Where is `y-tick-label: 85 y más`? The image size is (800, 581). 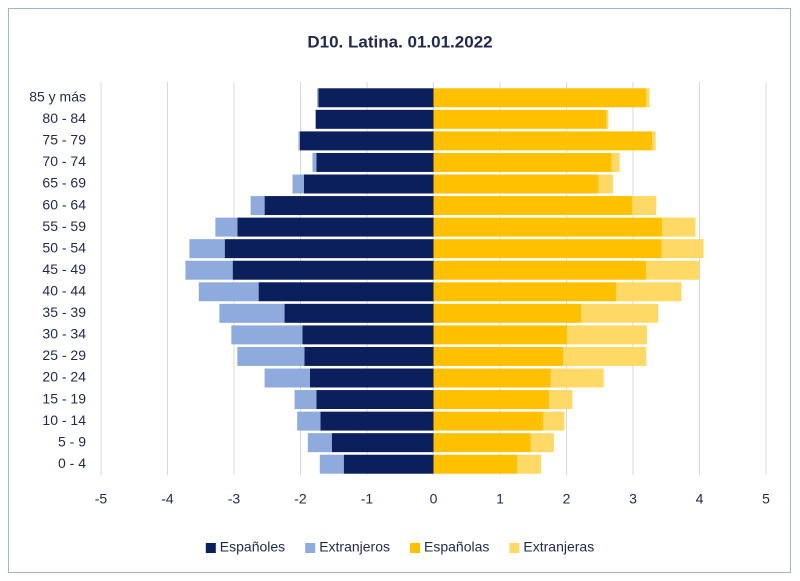
y-tick-label: 85 y más is located at coordinates (57, 96).